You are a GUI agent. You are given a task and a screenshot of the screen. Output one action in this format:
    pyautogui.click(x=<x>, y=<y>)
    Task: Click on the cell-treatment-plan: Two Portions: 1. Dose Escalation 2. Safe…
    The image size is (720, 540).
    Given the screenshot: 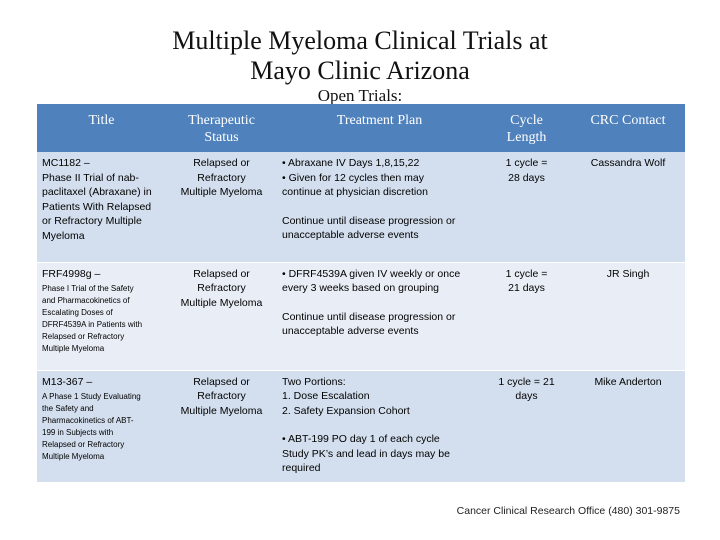 What is the action you would take?
    pyautogui.click(x=379, y=426)
    